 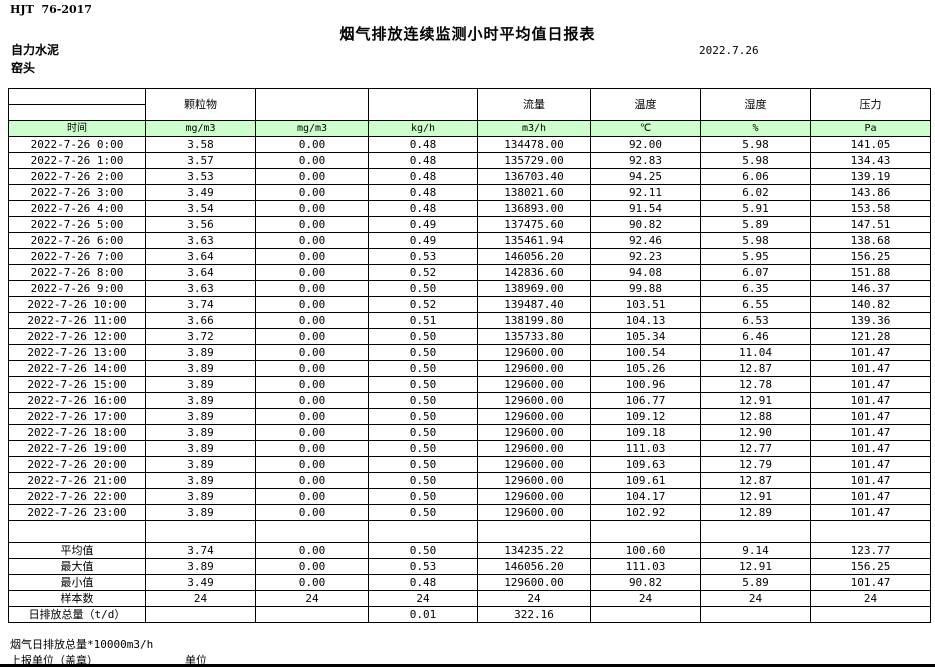 What do you see at coordinates (870, 272) in the screenshot?
I see `value-cell: 151.88` at bounding box center [870, 272].